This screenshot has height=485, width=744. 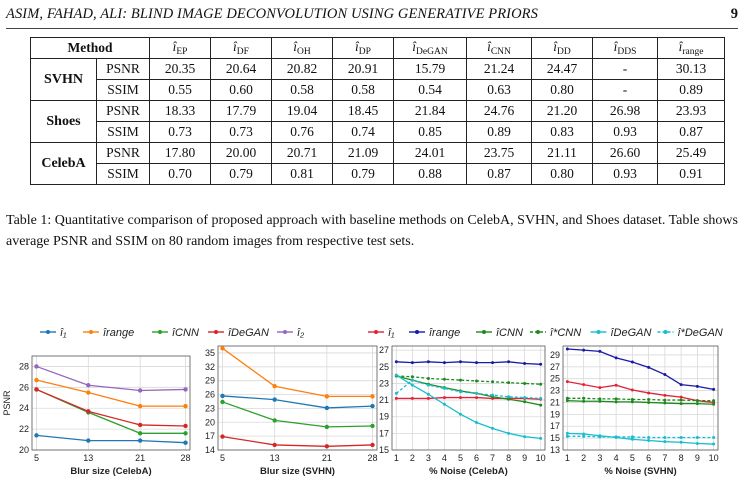 What do you see at coordinates (555, 402) in the screenshot?
I see `y-tick-label: 21` at bounding box center [555, 402].